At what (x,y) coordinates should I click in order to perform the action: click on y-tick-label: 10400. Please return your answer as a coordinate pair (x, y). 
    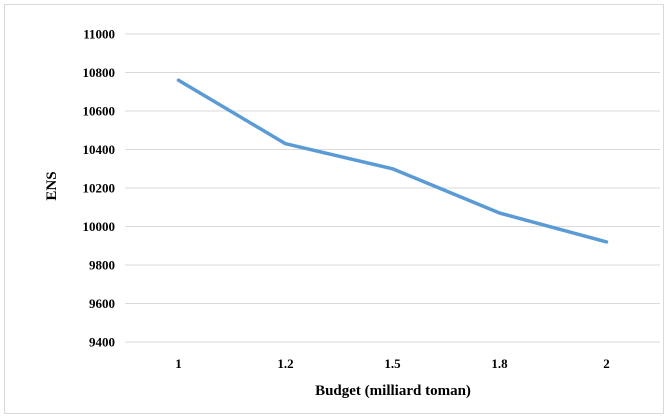
    Looking at the image, I should click on (99, 149).